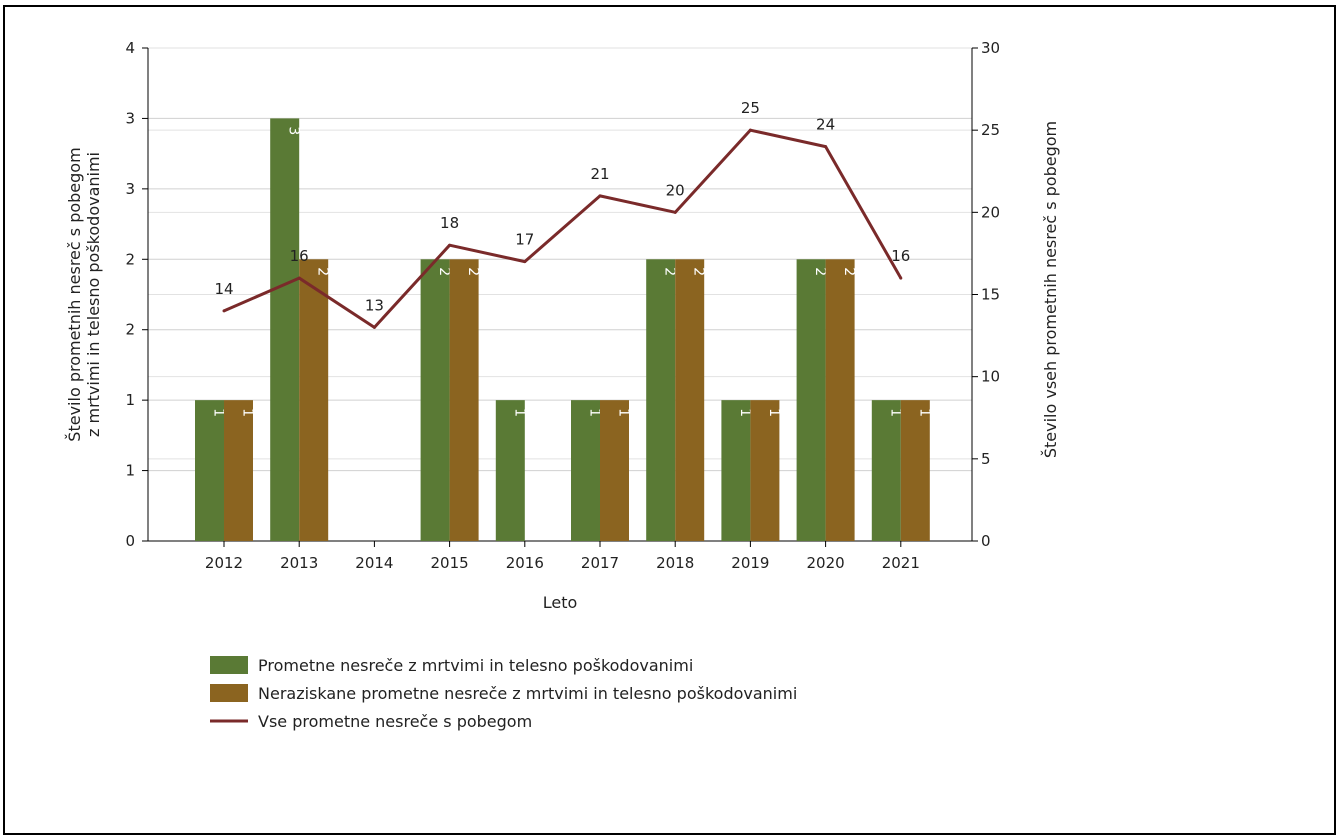  Describe the element at coordinates (1050, 289) in the screenshot. I see `right-axis-title: Število vseh prometnih nesreč s pobegom` at that location.